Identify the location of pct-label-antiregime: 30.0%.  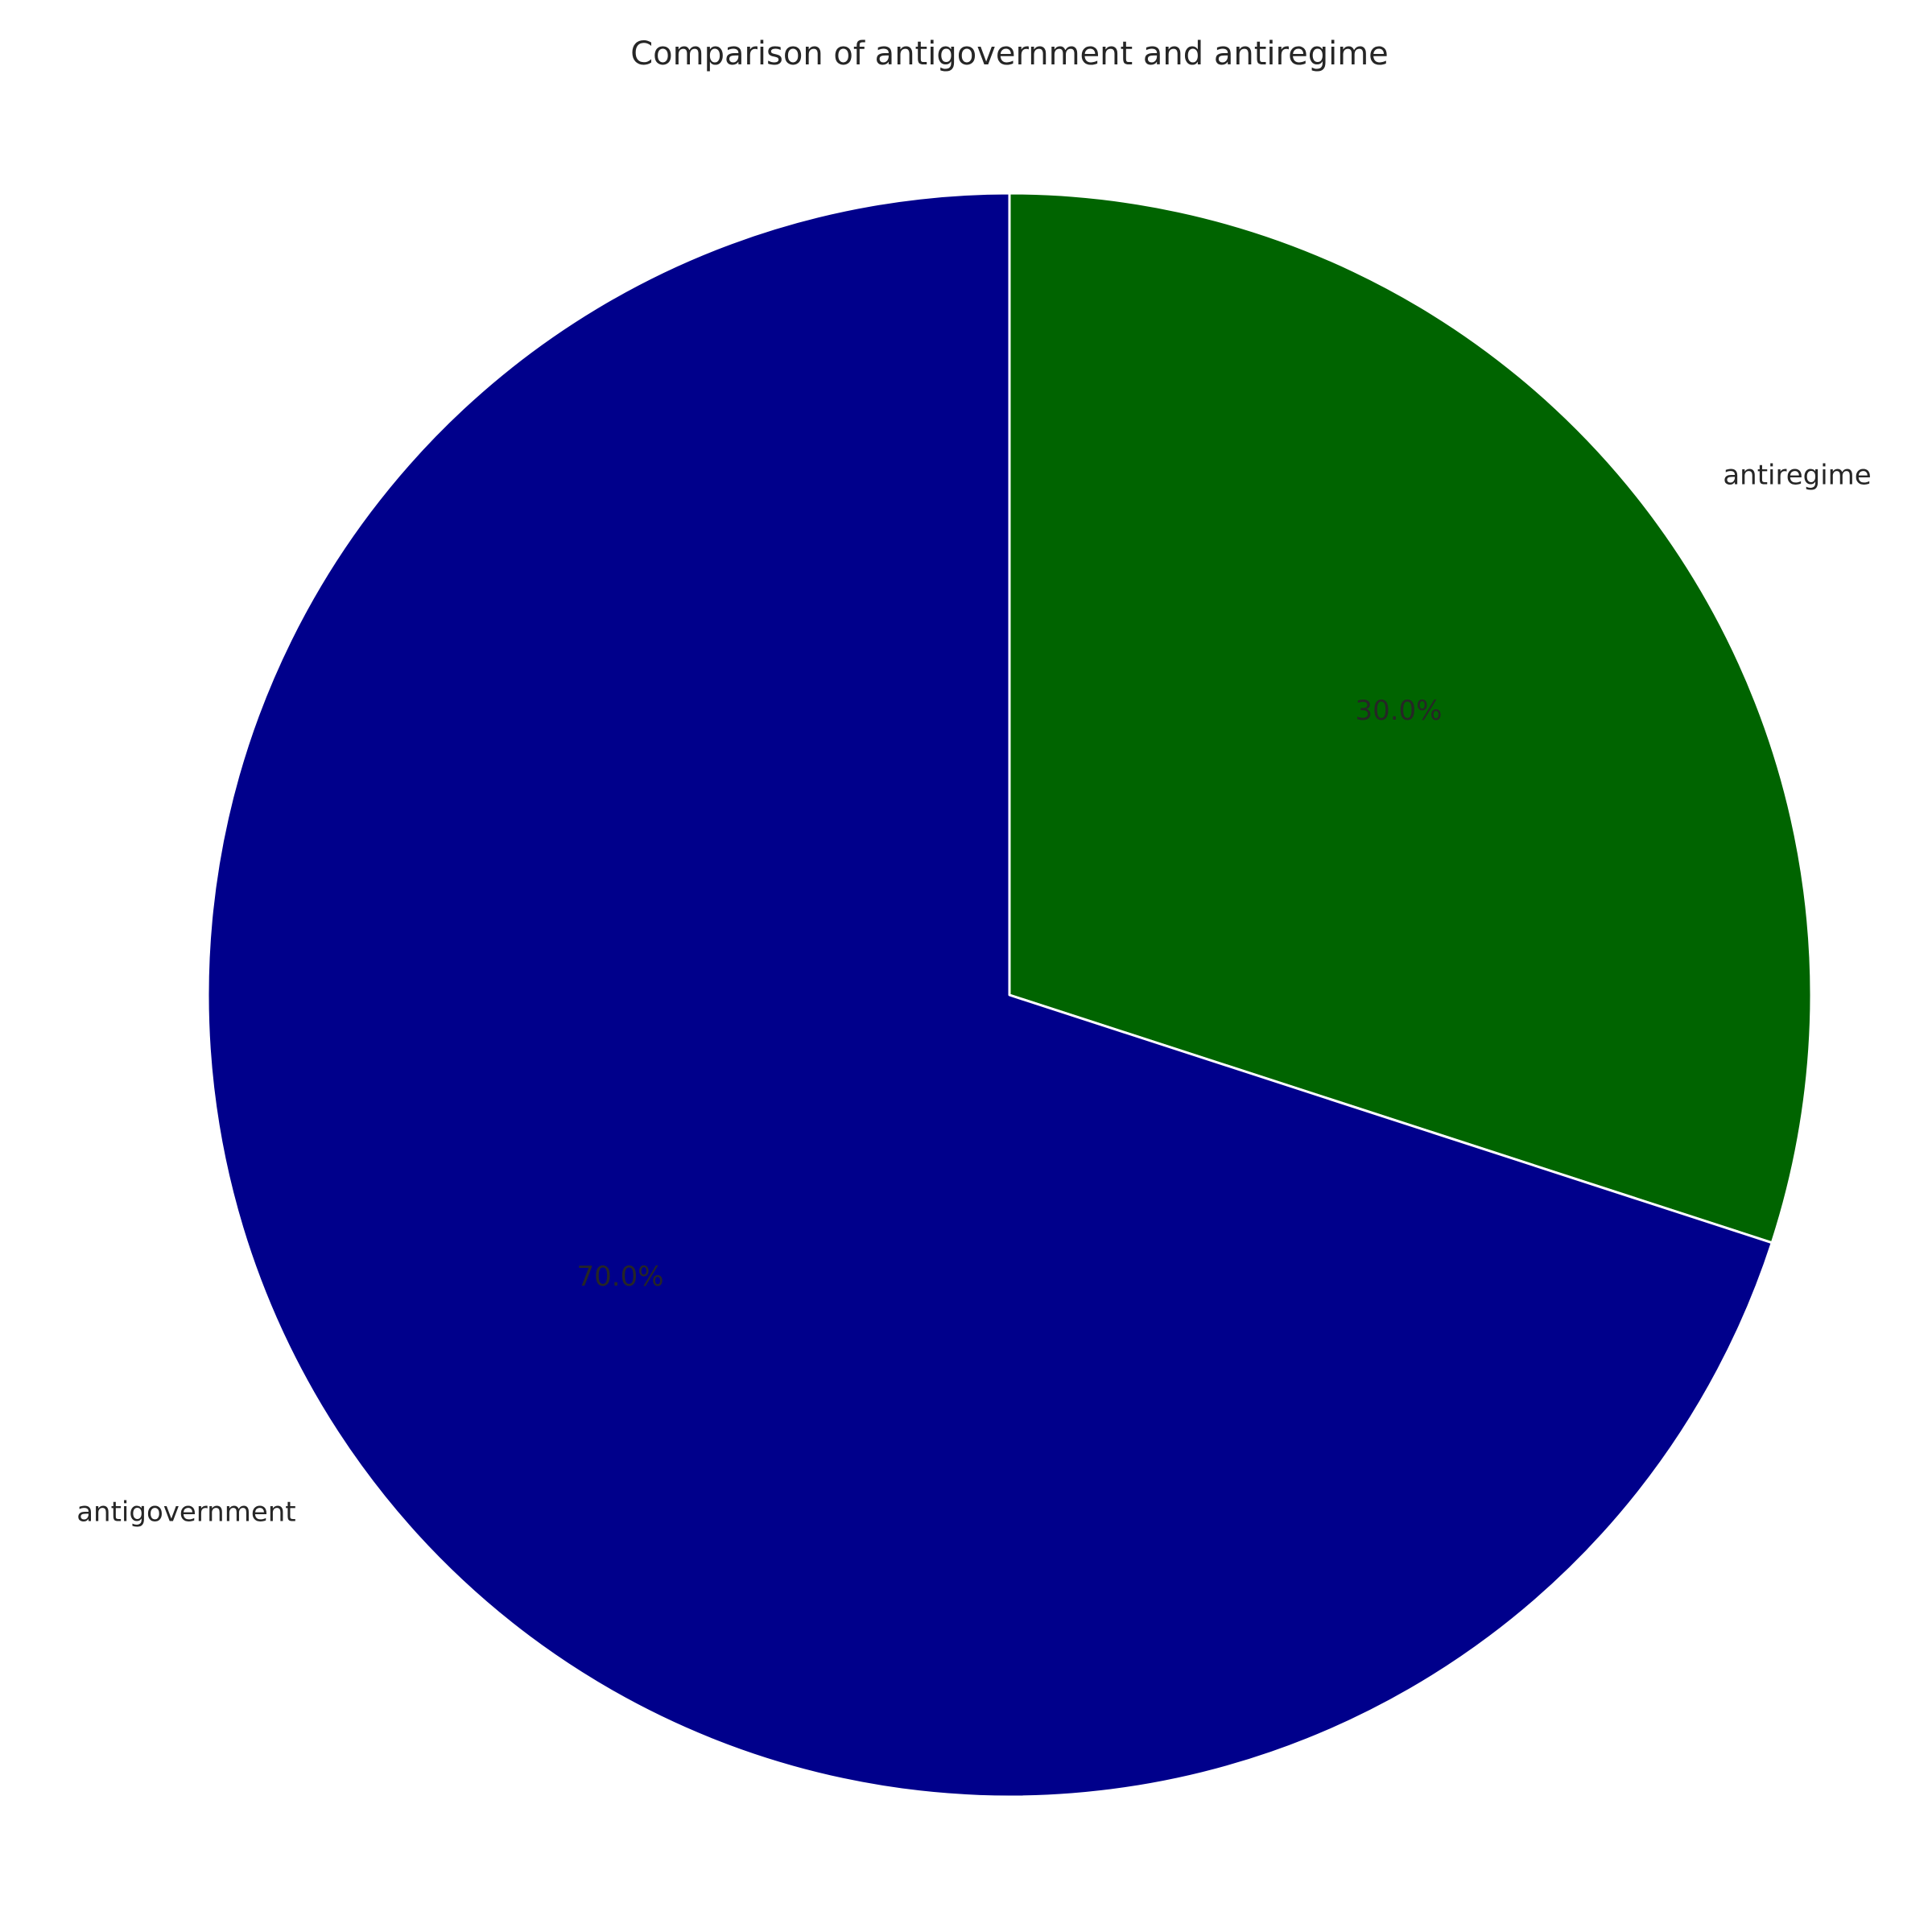
(1398, 711).